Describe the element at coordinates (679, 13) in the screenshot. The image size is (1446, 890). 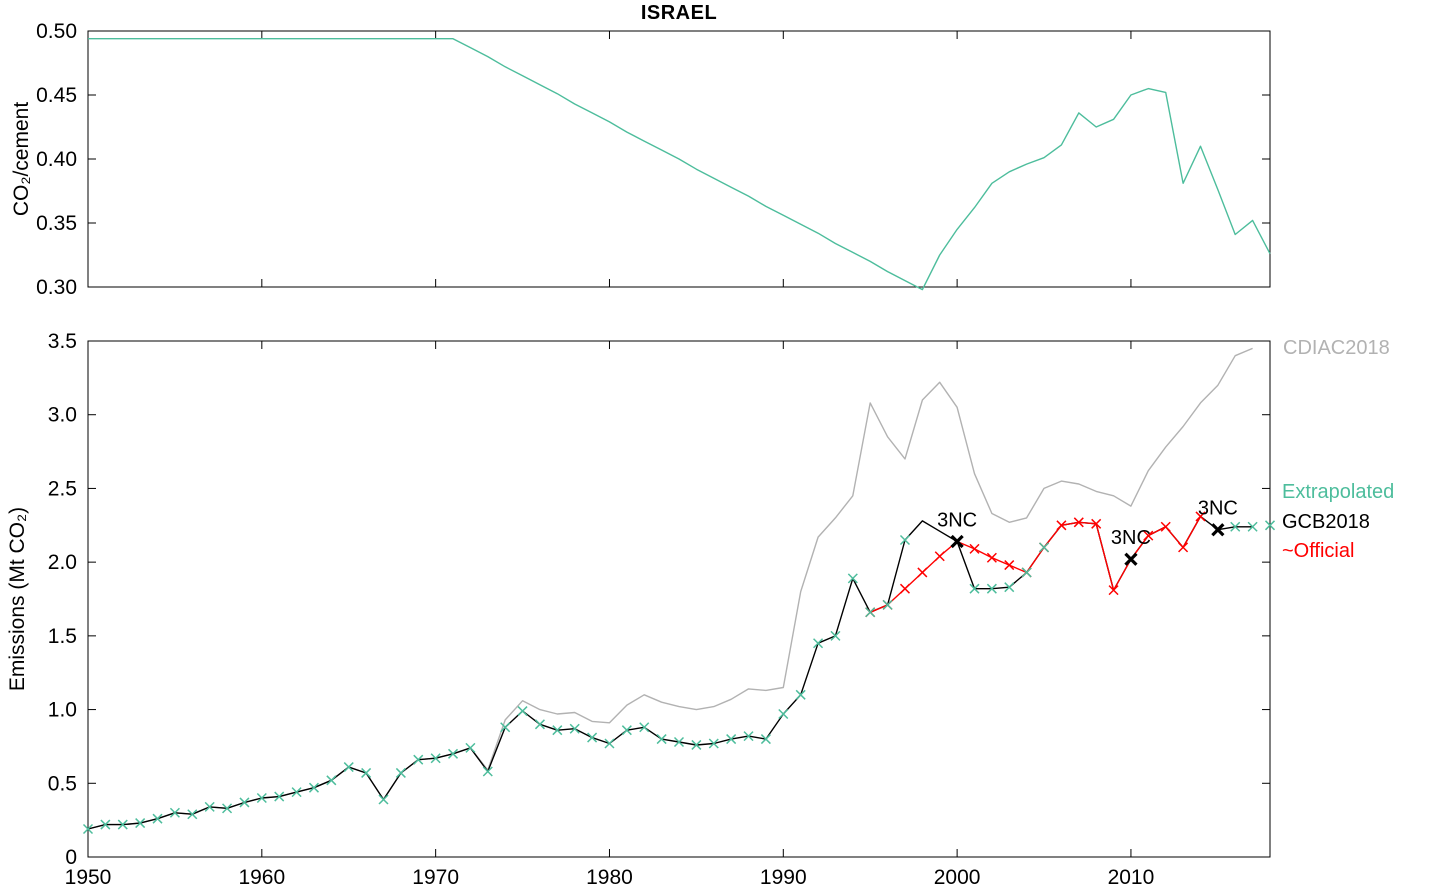
I see `chart-title: ISRAEL` at that location.